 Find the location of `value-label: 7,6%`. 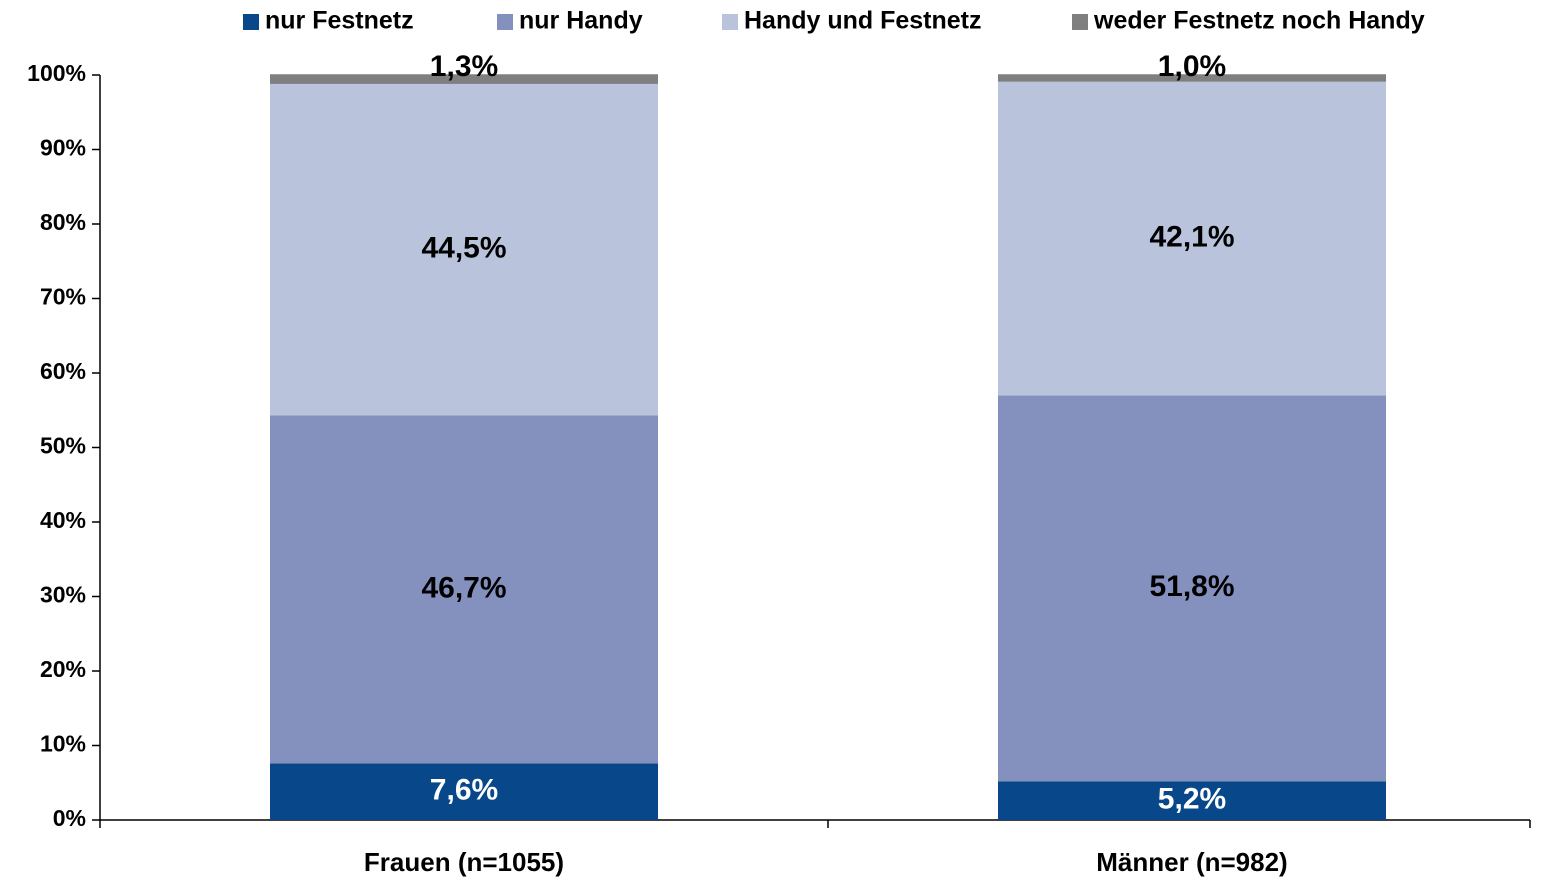

value-label: 7,6% is located at coordinates (464, 790).